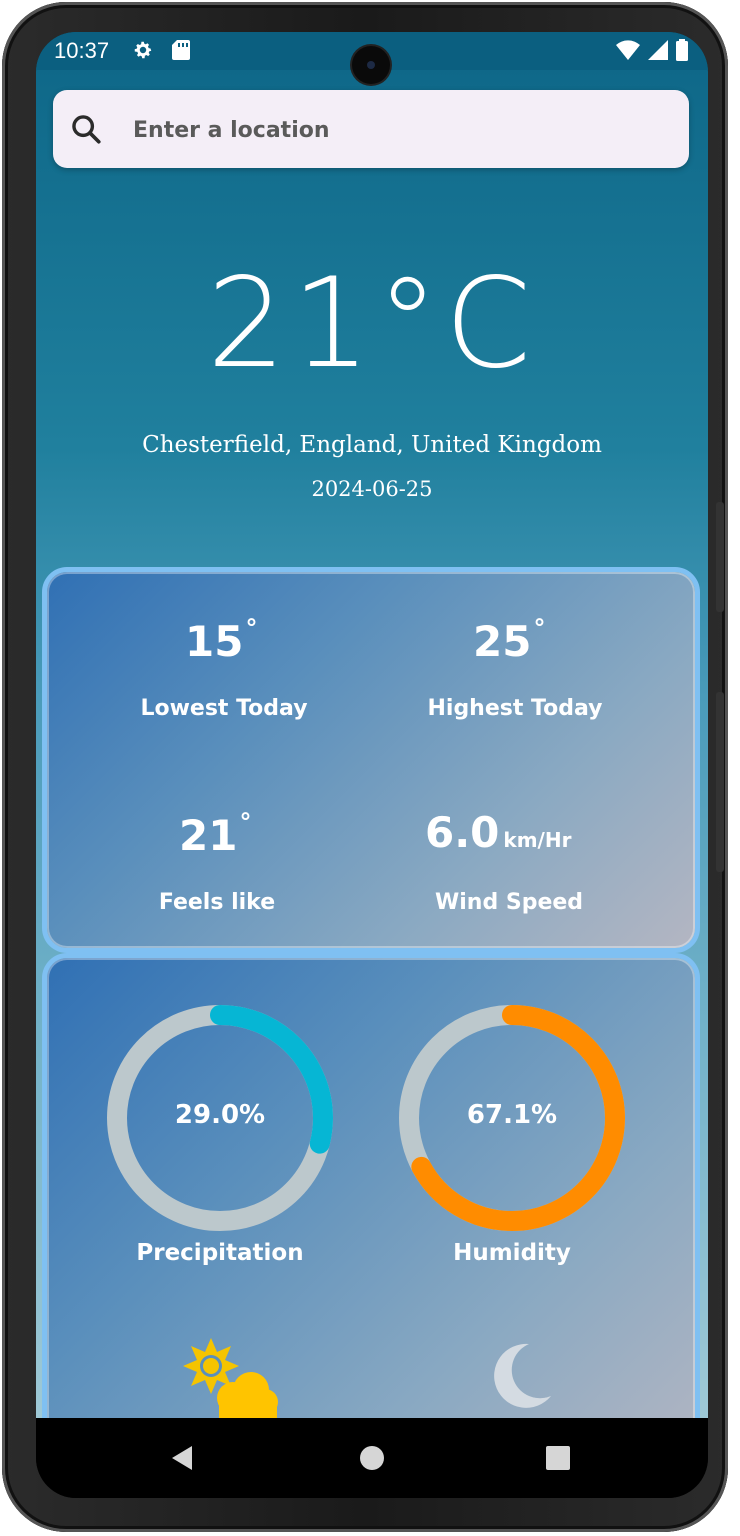  Describe the element at coordinates (372, 445) in the screenshot. I see `location-name: Chesterfield, England, United Kingdom` at that location.